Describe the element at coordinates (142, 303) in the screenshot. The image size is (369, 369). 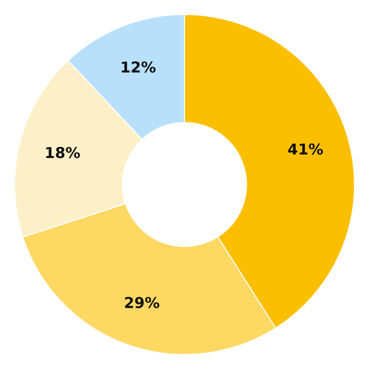
I see `data-label: 29%` at that location.